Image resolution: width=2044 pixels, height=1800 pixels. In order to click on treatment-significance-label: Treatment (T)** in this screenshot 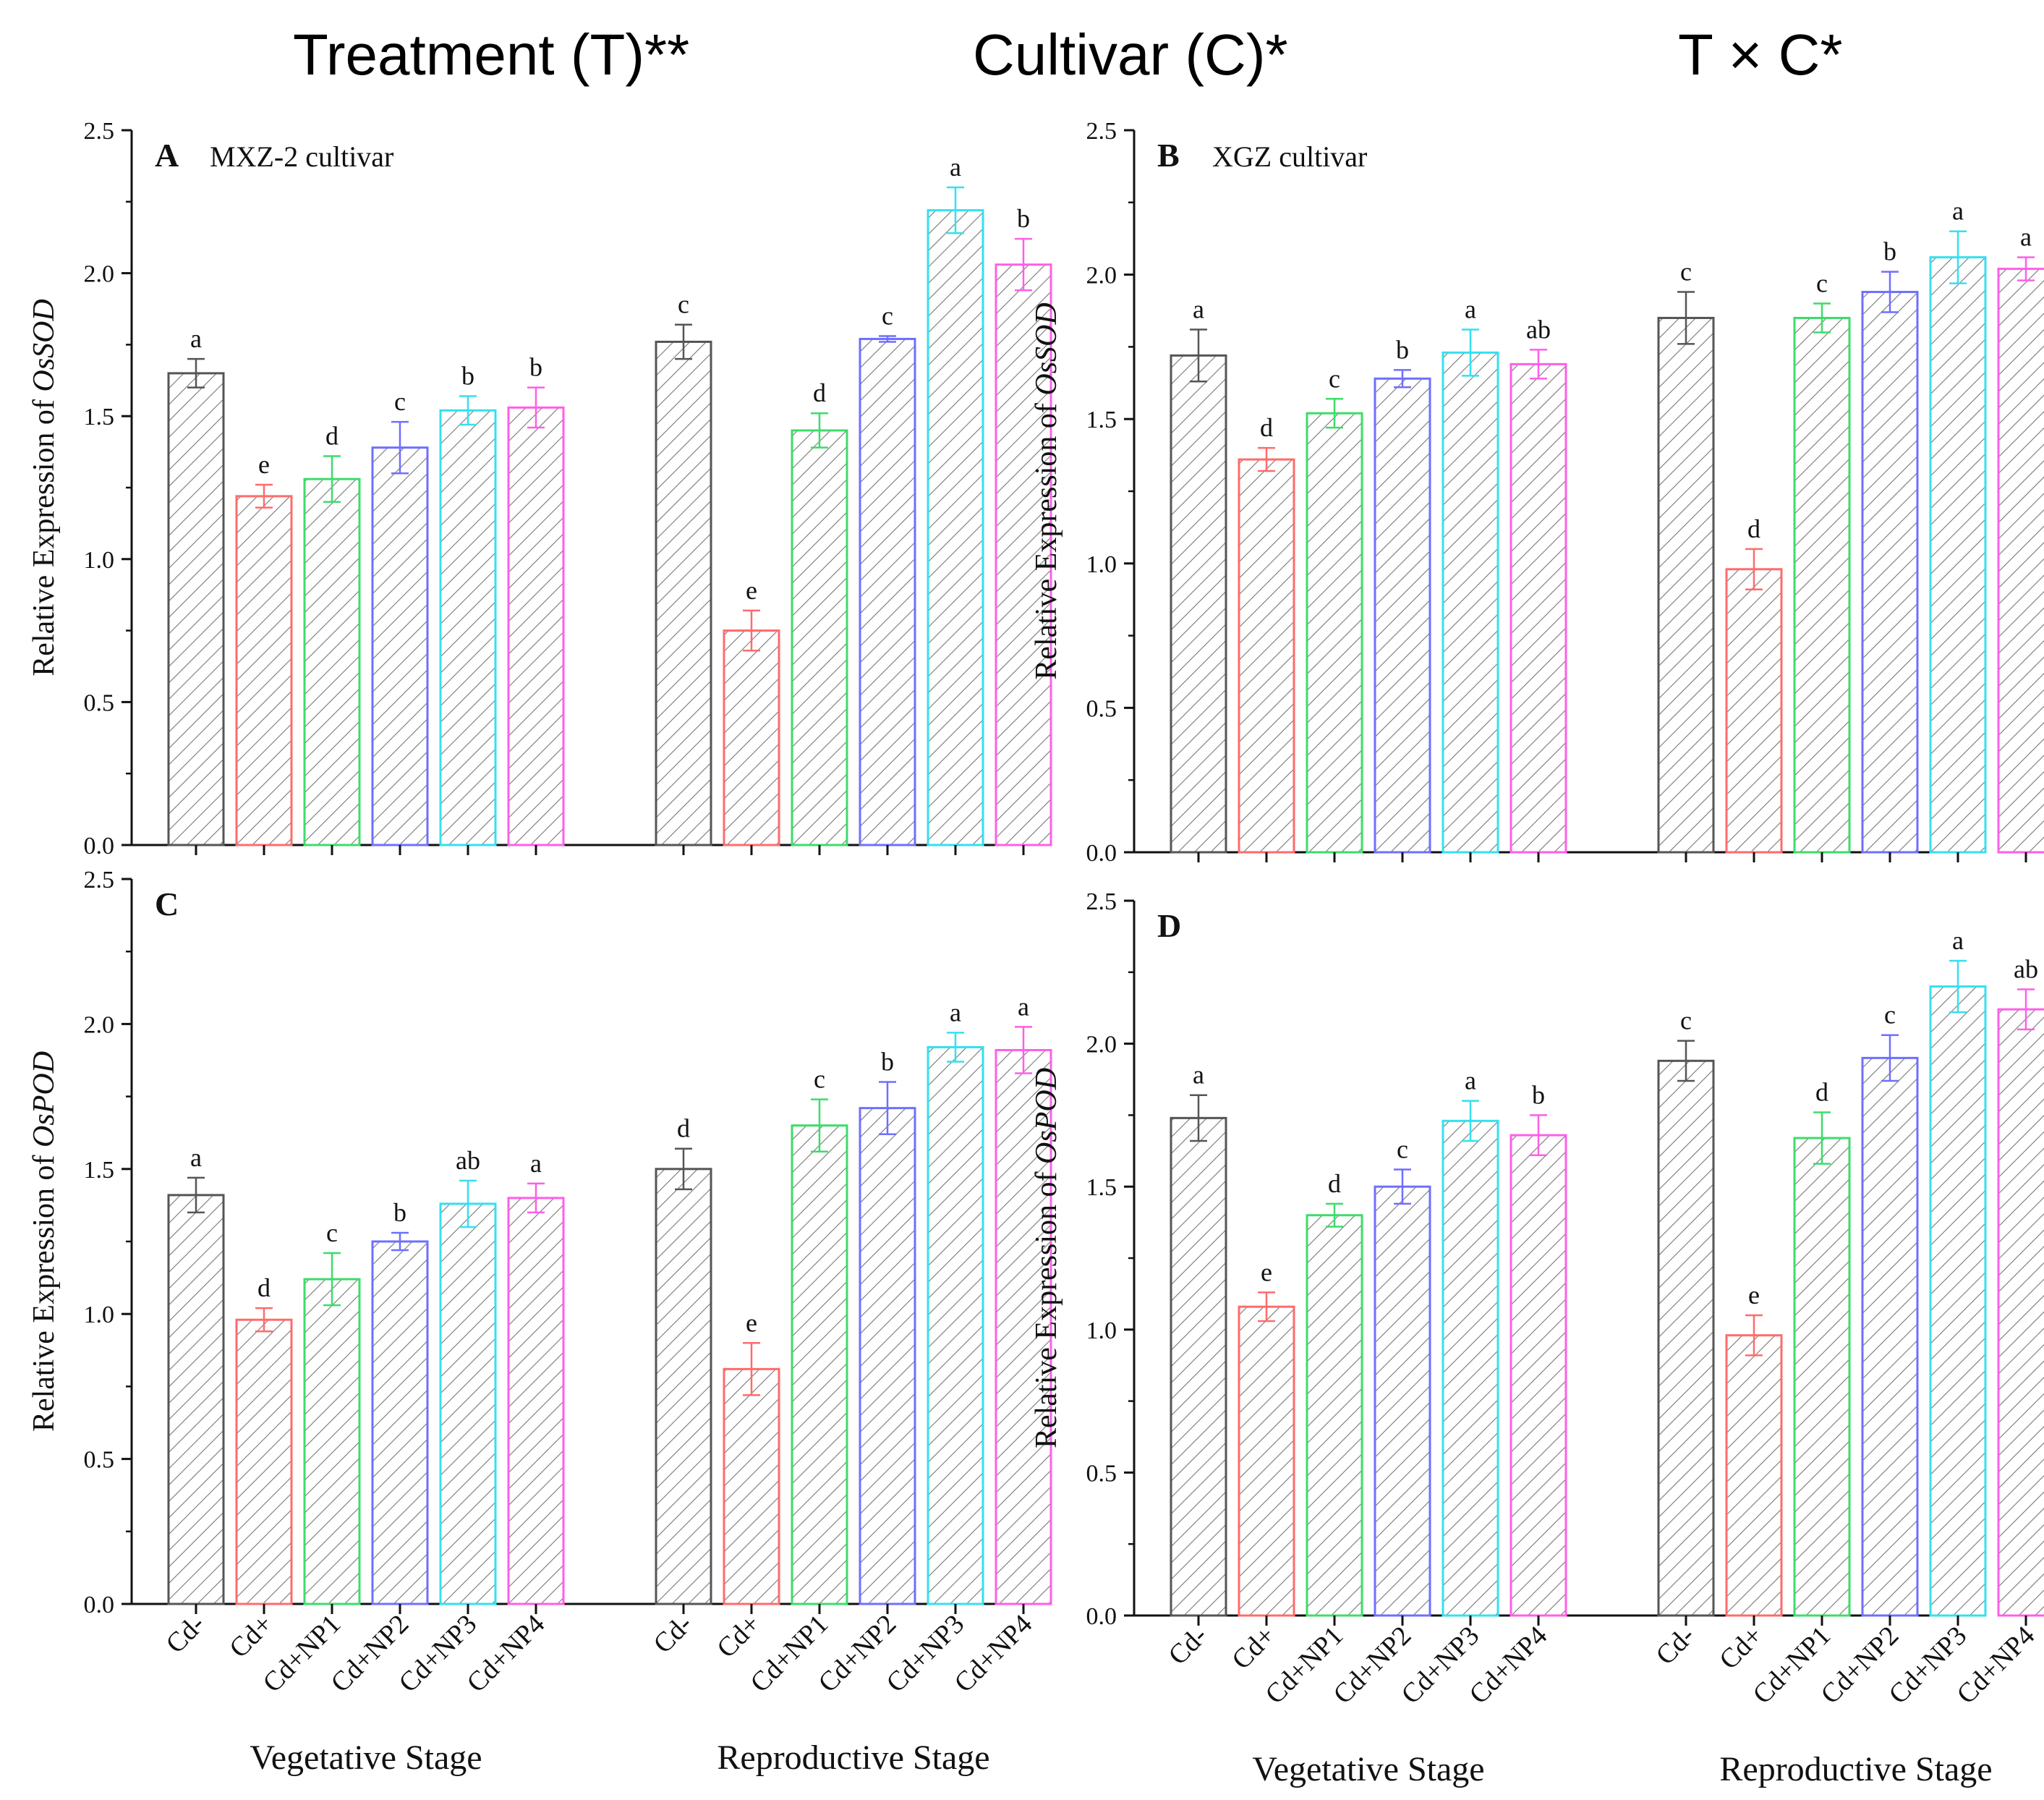, I will do `click(491, 54)`.